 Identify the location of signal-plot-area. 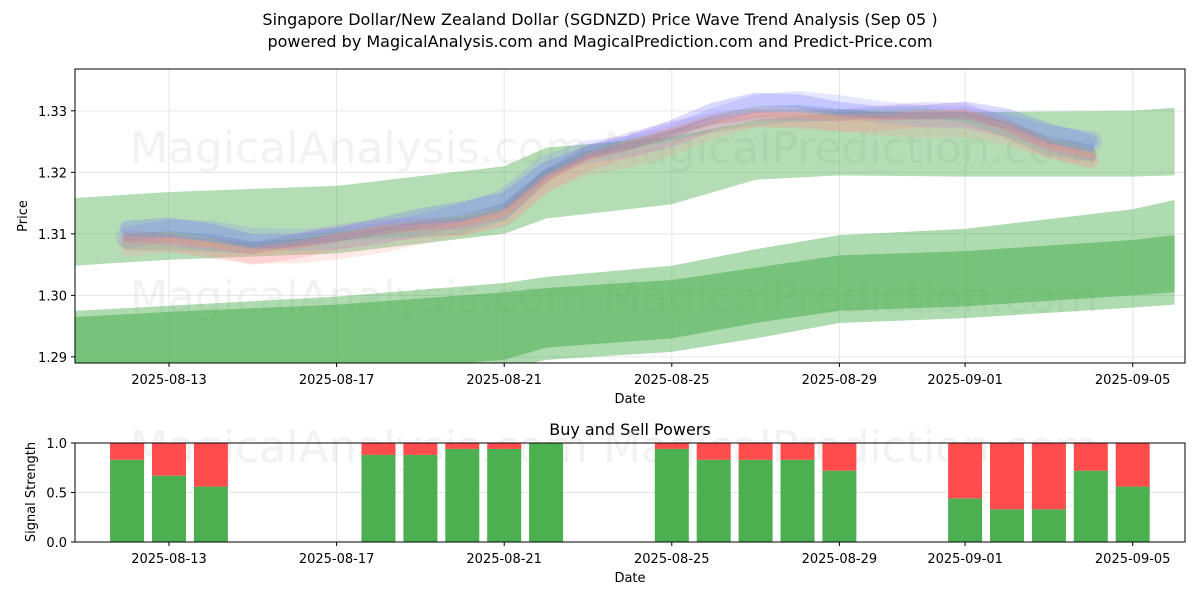
(630, 492).